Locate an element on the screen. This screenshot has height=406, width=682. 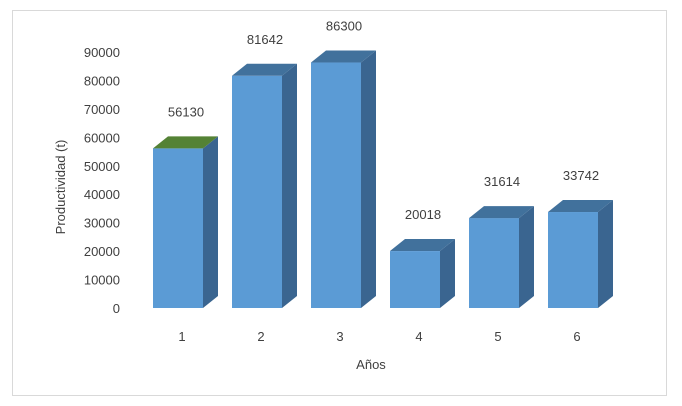
data-label: 56130 is located at coordinates (186, 111).